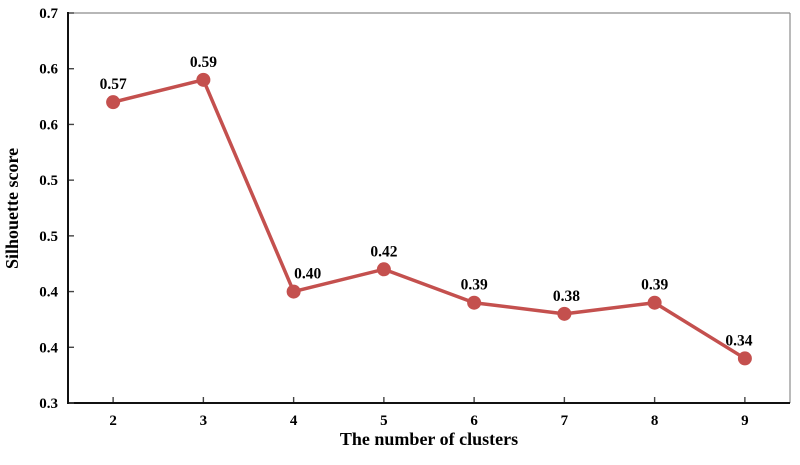 The height and width of the screenshot is (465, 800). I want to click on x-tick-label: 8, so click(655, 421).